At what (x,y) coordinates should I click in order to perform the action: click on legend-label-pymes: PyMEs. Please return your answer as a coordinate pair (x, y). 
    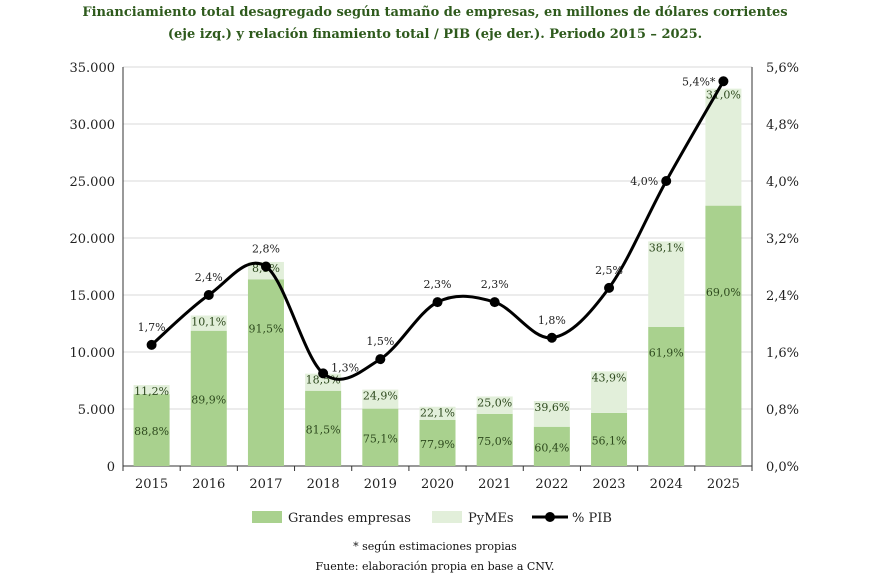
    Looking at the image, I should click on (491, 518).